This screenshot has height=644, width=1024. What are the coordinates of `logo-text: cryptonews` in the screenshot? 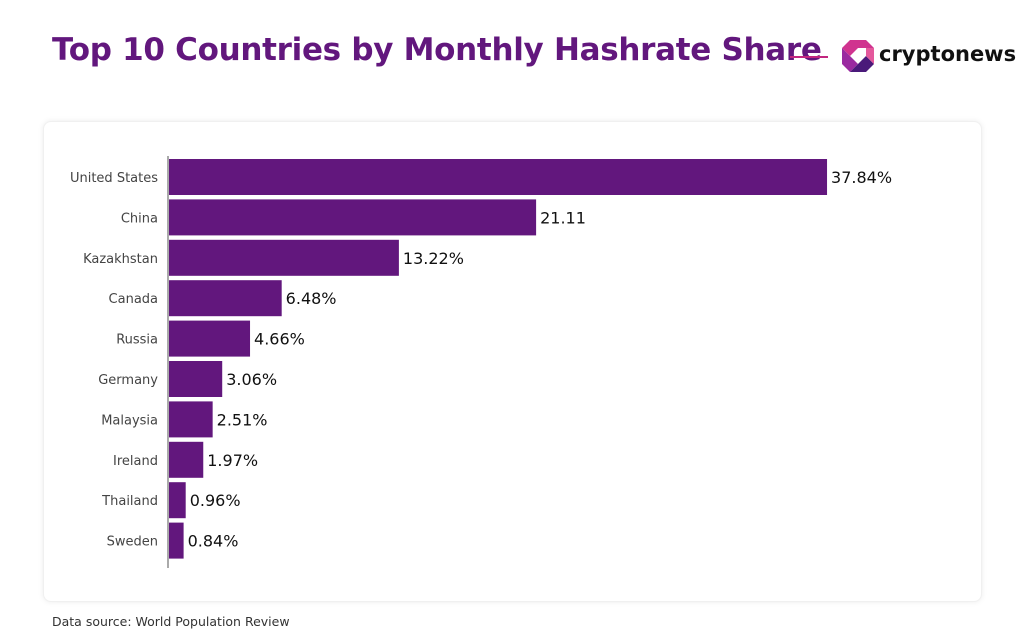 It's located at (948, 54).